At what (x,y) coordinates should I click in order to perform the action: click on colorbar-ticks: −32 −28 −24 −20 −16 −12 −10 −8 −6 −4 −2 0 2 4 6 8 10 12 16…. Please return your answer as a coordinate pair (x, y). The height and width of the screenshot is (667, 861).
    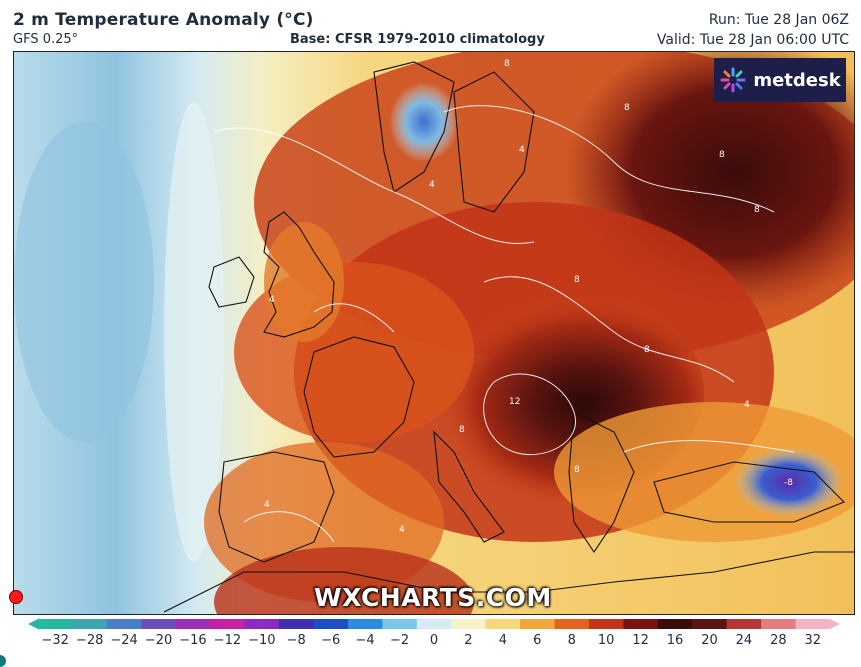
    Looking at the image, I should click on (434, 641).